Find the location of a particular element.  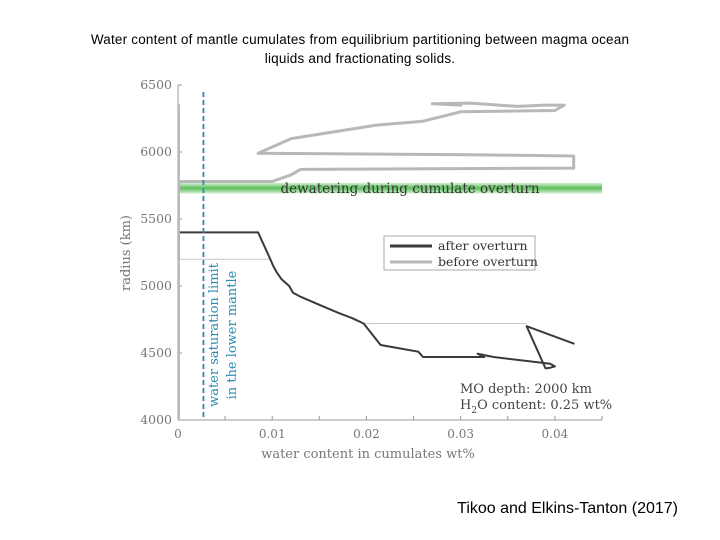

legend-label-after: after overturn is located at coordinates (483, 245).